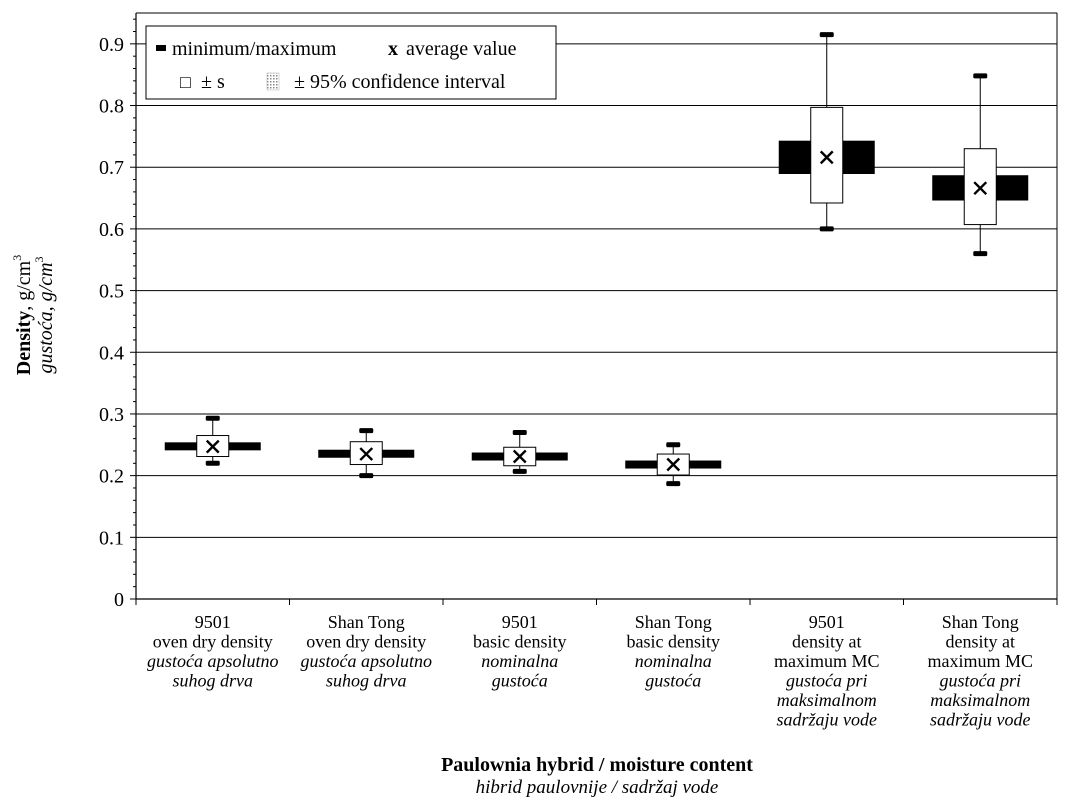 This screenshot has width=1070, height=798. What do you see at coordinates (46, 286) in the screenshot?
I see `y-axis-title-unit-hr: , g/cm` at bounding box center [46, 286].